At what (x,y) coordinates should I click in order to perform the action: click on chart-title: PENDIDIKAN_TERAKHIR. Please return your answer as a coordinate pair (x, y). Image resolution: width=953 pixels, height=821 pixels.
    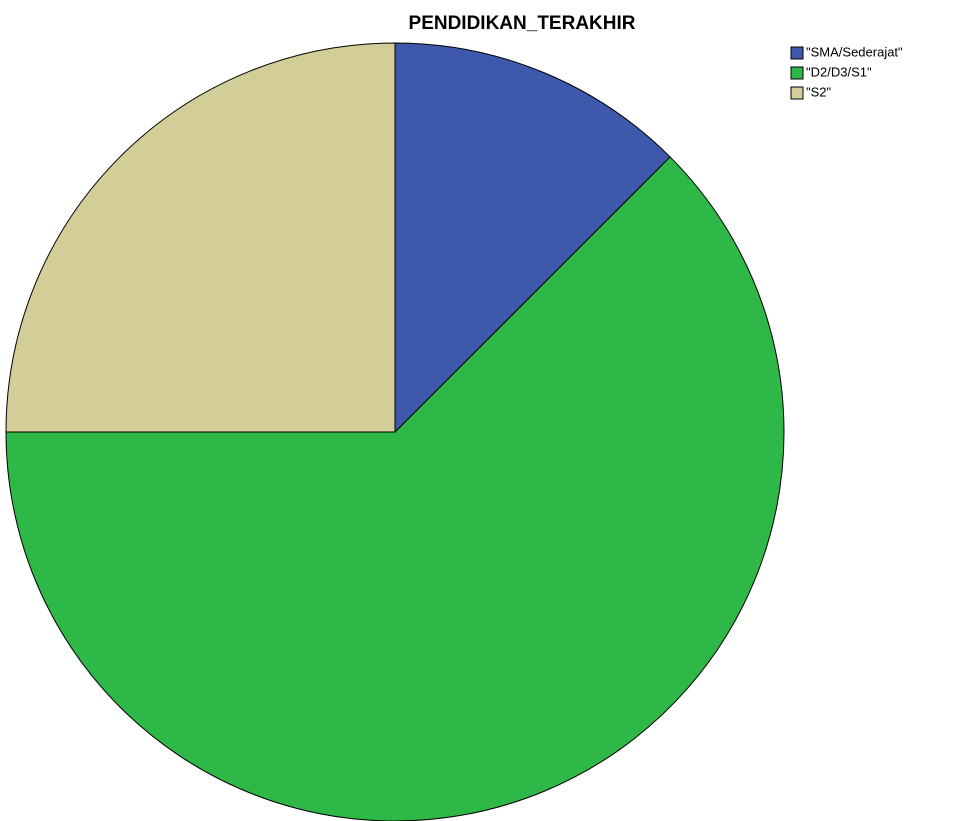
    Looking at the image, I should click on (522, 23).